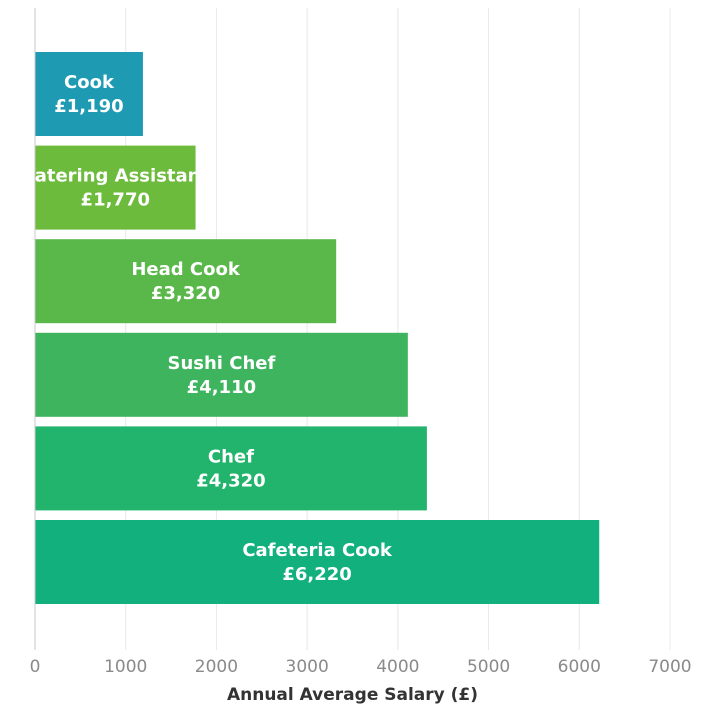  What do you see at coordinates (221, 387) in the screenshot?
I see `bar-value-label: £4,110` at bounding box center [221, 387].